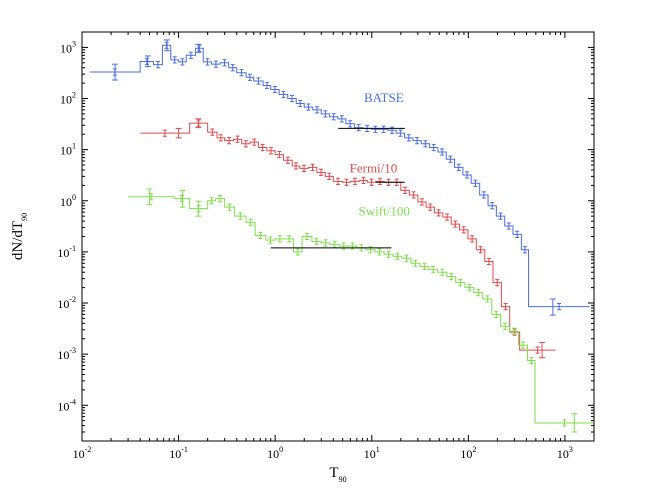 Image resolution: width=654 pixels, height=491 pixels. I want to click on y-tick-label: 10², so click(68, 99).